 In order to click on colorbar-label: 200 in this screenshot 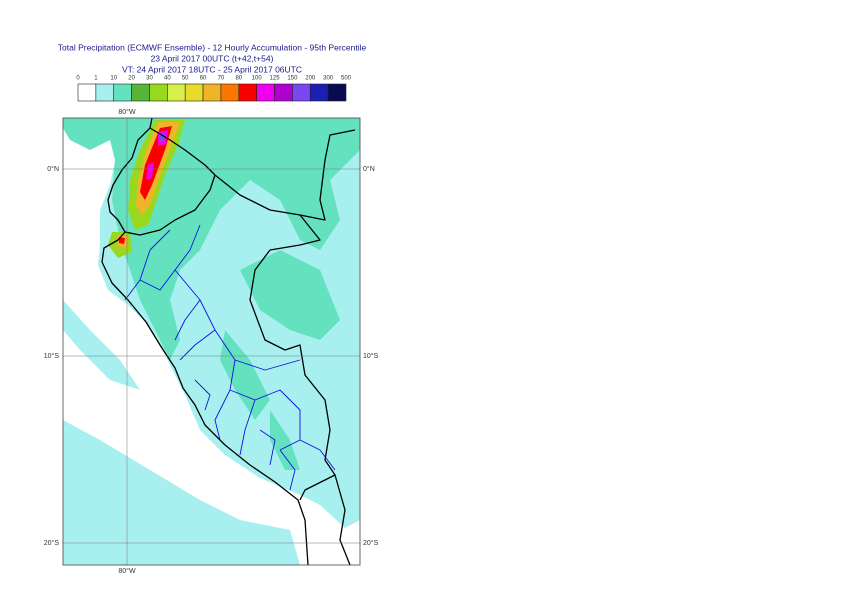, I will do `click(310, 79)`.